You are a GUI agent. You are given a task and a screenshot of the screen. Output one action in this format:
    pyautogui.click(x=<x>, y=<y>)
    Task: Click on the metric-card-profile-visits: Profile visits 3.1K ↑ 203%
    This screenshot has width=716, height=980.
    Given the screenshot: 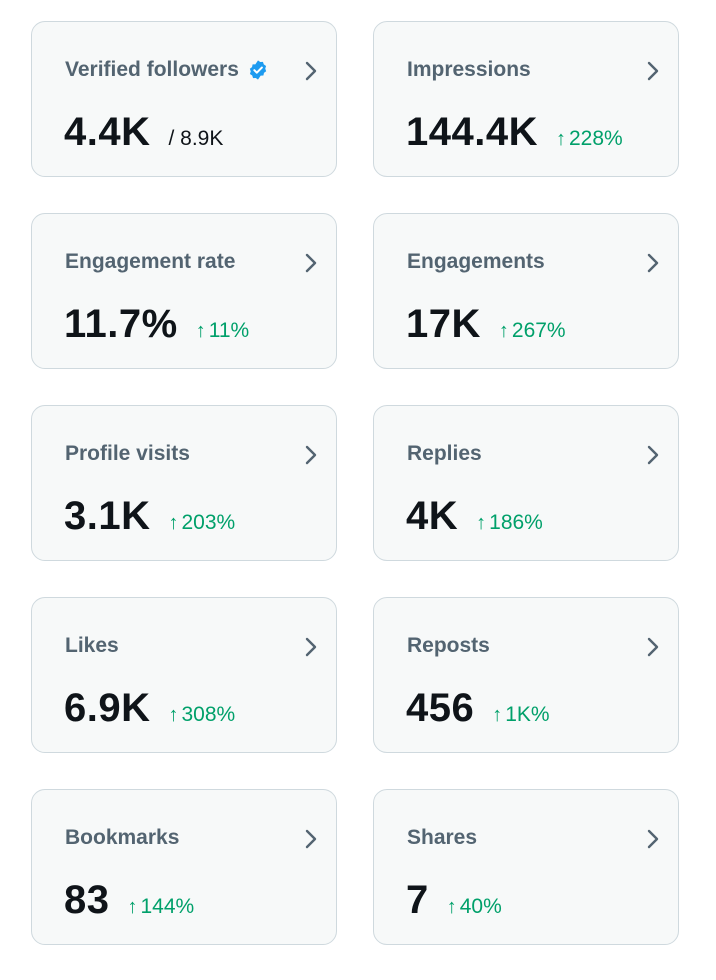 What is the action you would take?
    pyautogui.click(x=184, y=483)
    